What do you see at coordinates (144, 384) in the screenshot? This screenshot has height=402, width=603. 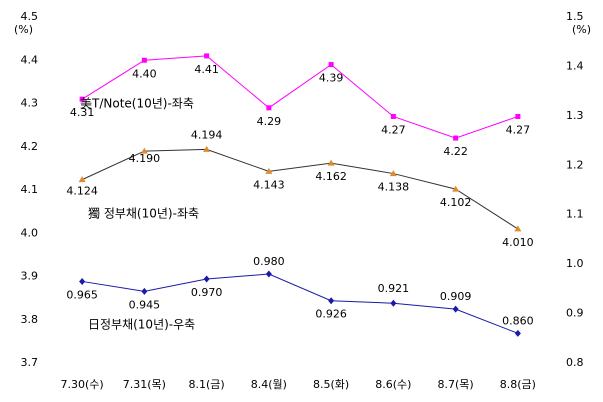 I see `x-tick-label: 7.31(목)` at bounding box center [144, 384].